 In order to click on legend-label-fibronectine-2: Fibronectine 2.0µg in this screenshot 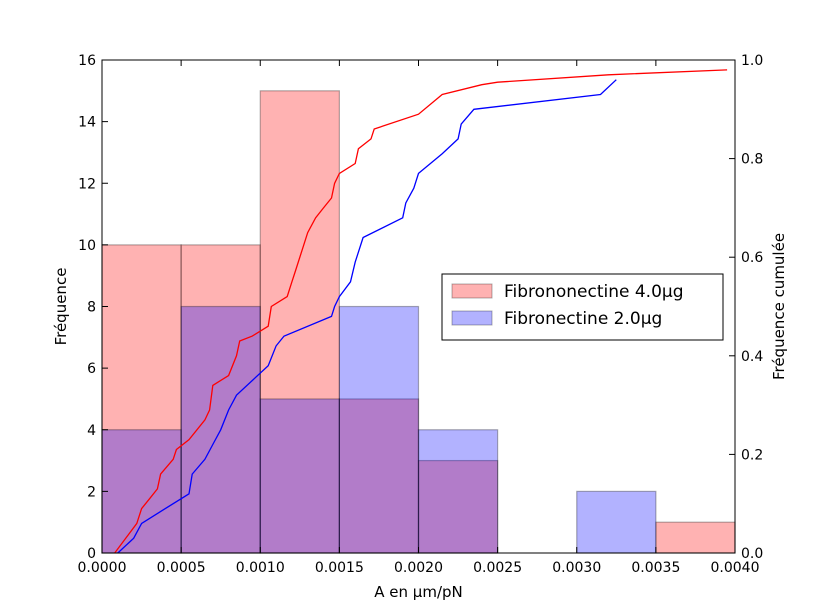, I will do `click(583, 319)`.